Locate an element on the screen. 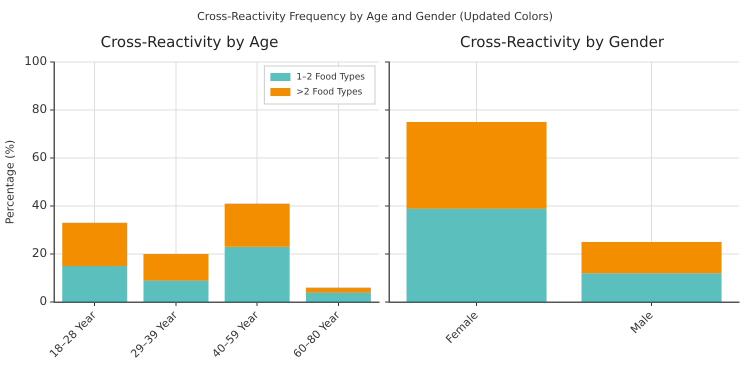 This screenshot has height=374, width=750. y-axis-title: Percentage (%) is located at coordinates (9, 182).